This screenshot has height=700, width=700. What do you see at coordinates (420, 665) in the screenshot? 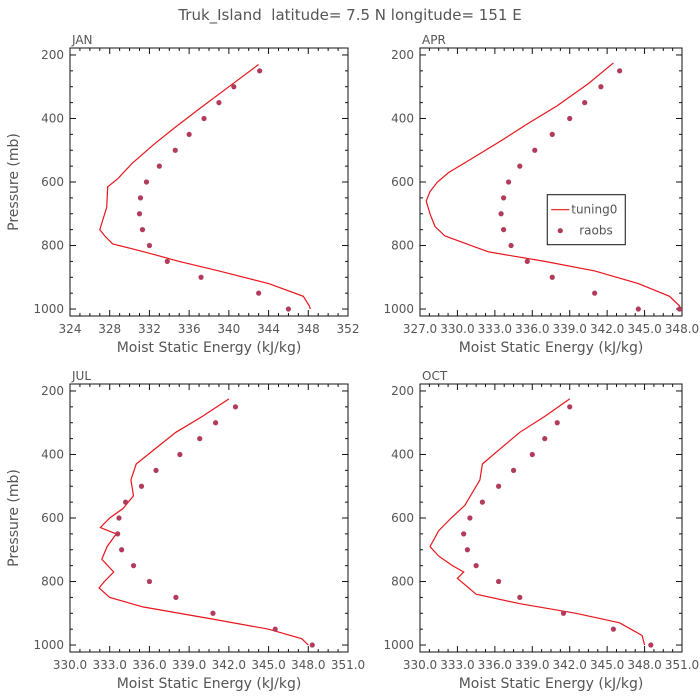
I see `x-tick-label: 330.0` at bounding box center [420, 665].